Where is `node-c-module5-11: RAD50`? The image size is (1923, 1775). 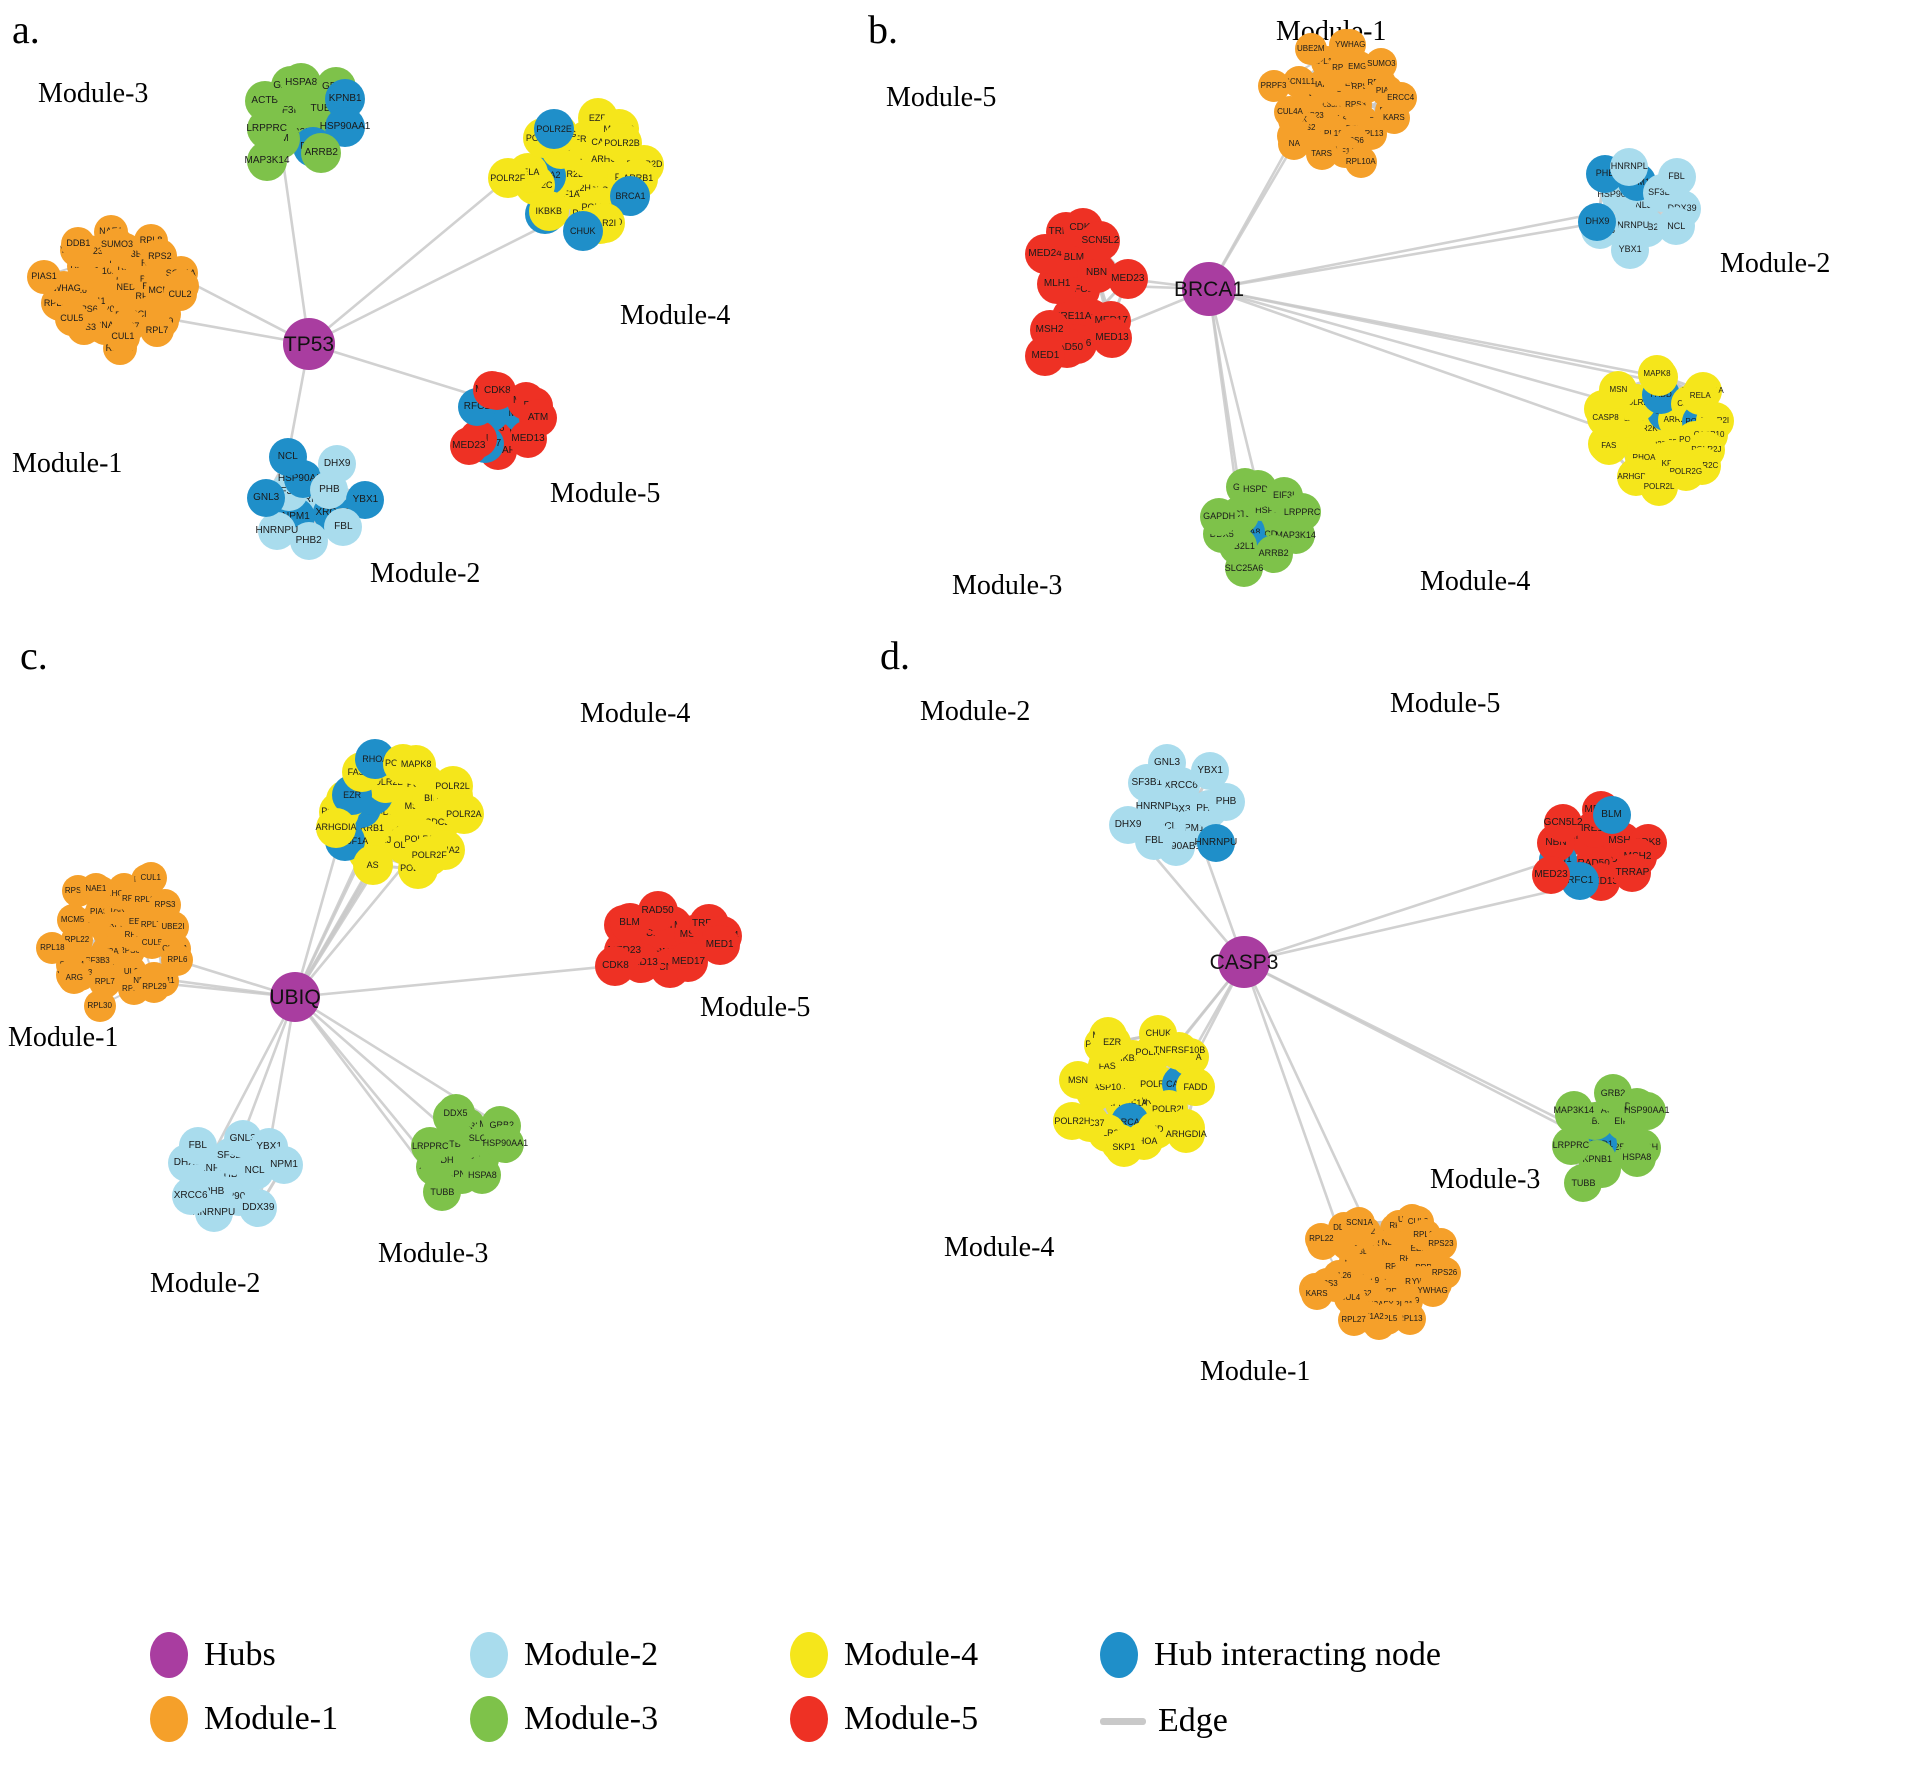 node-c-module5-11: RAD50 is located at coordinates (657, 911).